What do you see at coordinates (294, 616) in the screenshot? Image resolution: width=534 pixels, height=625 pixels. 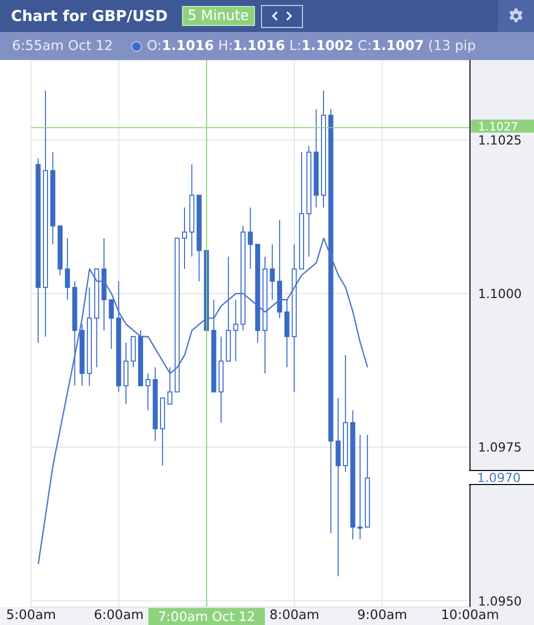 I see `x-tick-label: 8:00am` at bounding box center [294, 616].